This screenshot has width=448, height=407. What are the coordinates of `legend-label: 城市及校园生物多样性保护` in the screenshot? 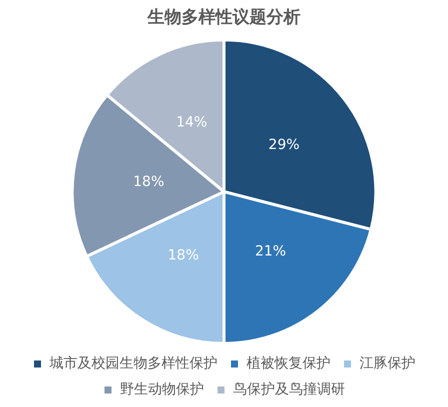 It's located at (133, 364).